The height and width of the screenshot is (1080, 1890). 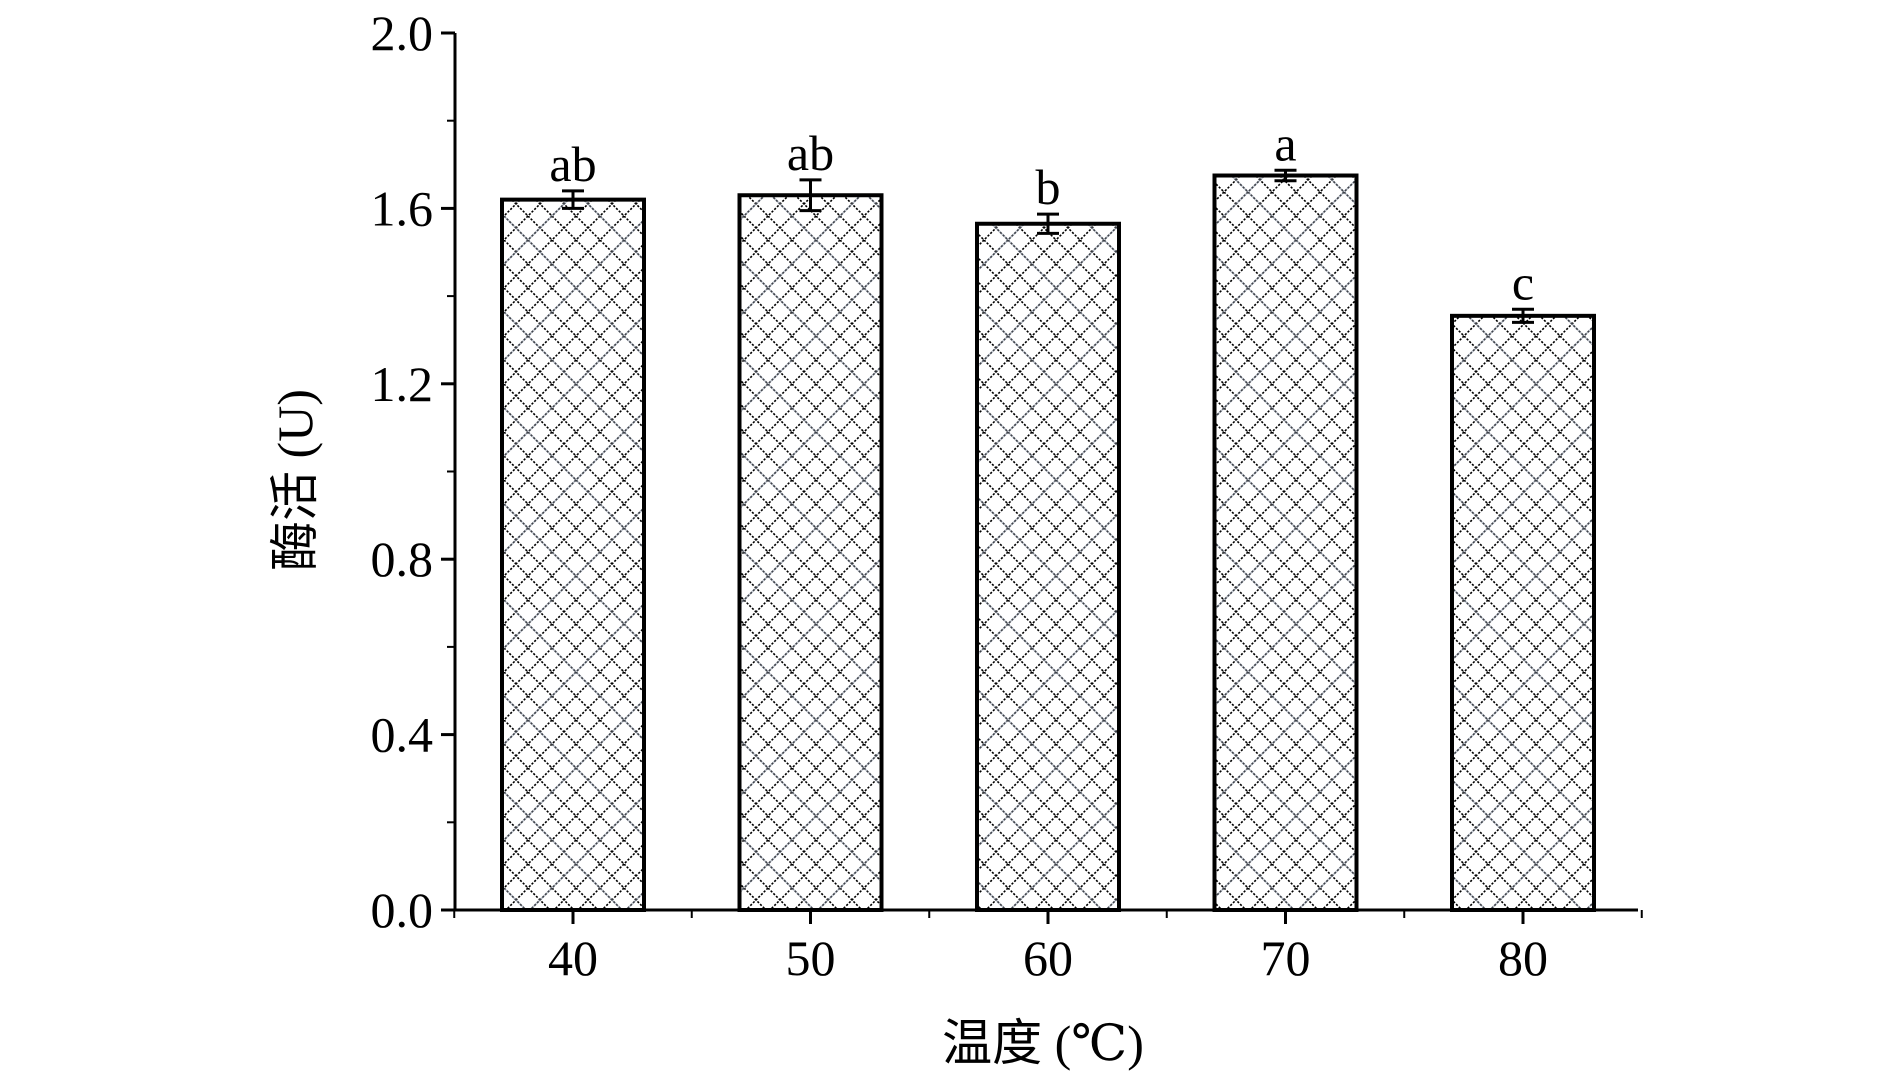 What do you see at coordinates (1048, 187) in the screenshot?
I see `significance-label-60: b` at bounding box center [1048, 187].